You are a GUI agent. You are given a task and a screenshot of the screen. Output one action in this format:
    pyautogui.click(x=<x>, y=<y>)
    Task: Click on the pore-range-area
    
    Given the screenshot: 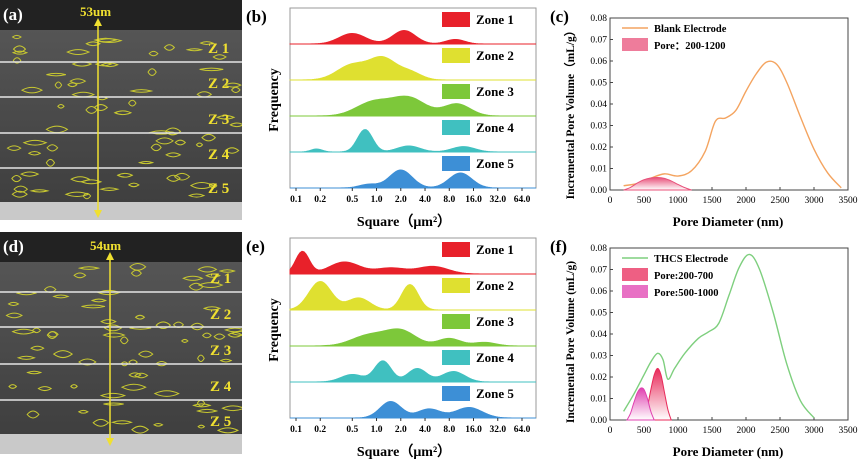 What is the action you would take?
    pyautogui.click(x=657, y=184)
    